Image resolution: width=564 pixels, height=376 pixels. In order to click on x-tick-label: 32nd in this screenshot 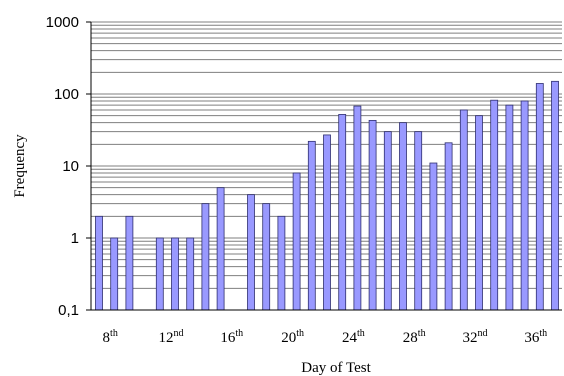, I will do `click(475, 337)`.